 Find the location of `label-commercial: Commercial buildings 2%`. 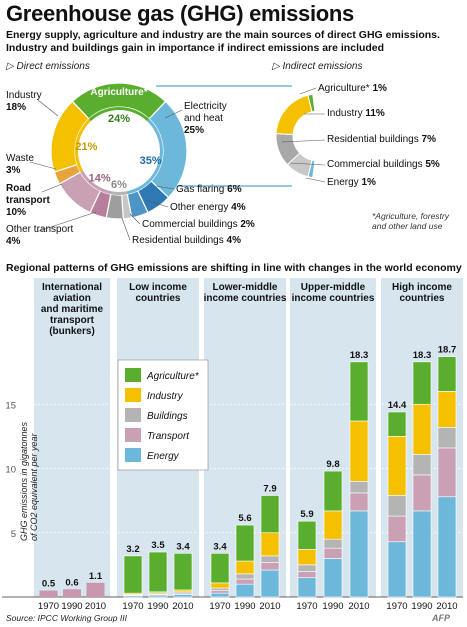

label-commercial: Commercial buildings 2% is located at coordinates (198, 225).